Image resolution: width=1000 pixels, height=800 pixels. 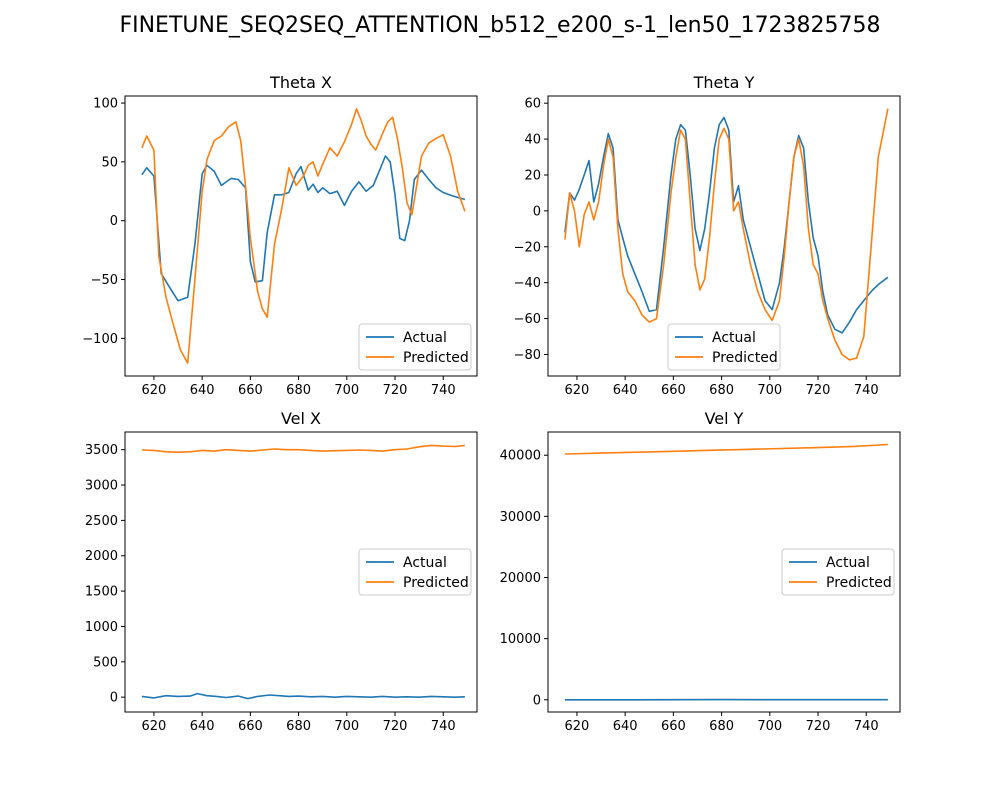 I want to click on y-tick-label: −100, so click(x=100, y=339).